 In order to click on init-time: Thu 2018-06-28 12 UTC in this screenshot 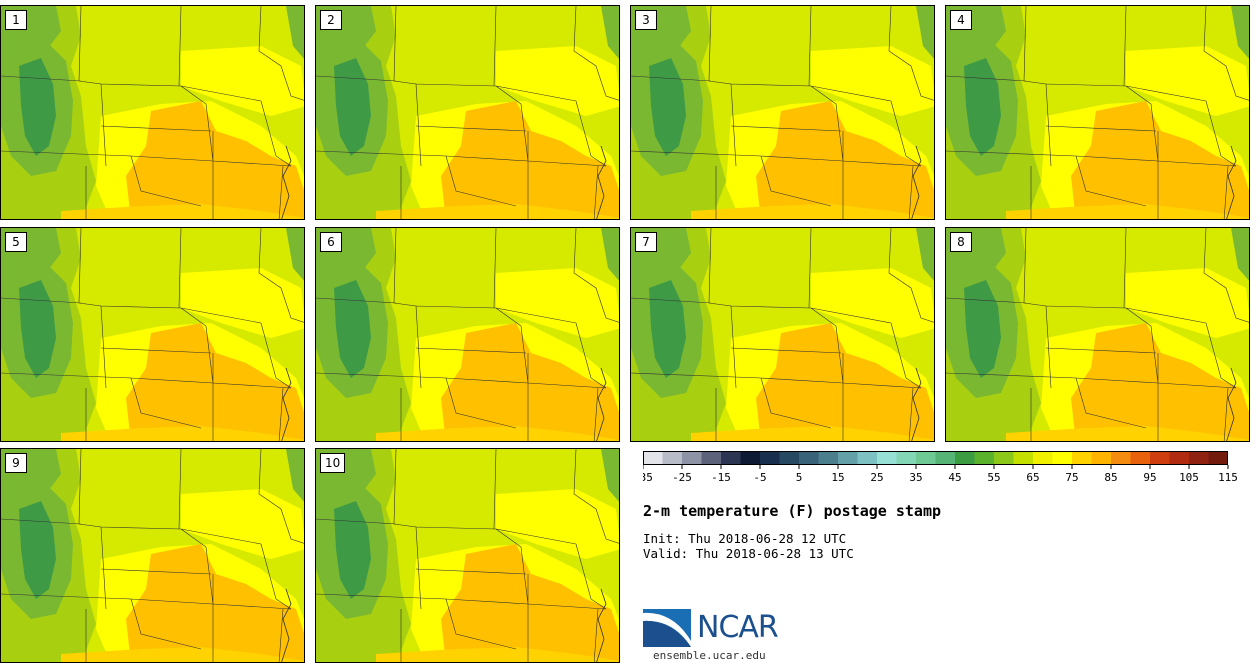, I will do `click(767, 538)`.